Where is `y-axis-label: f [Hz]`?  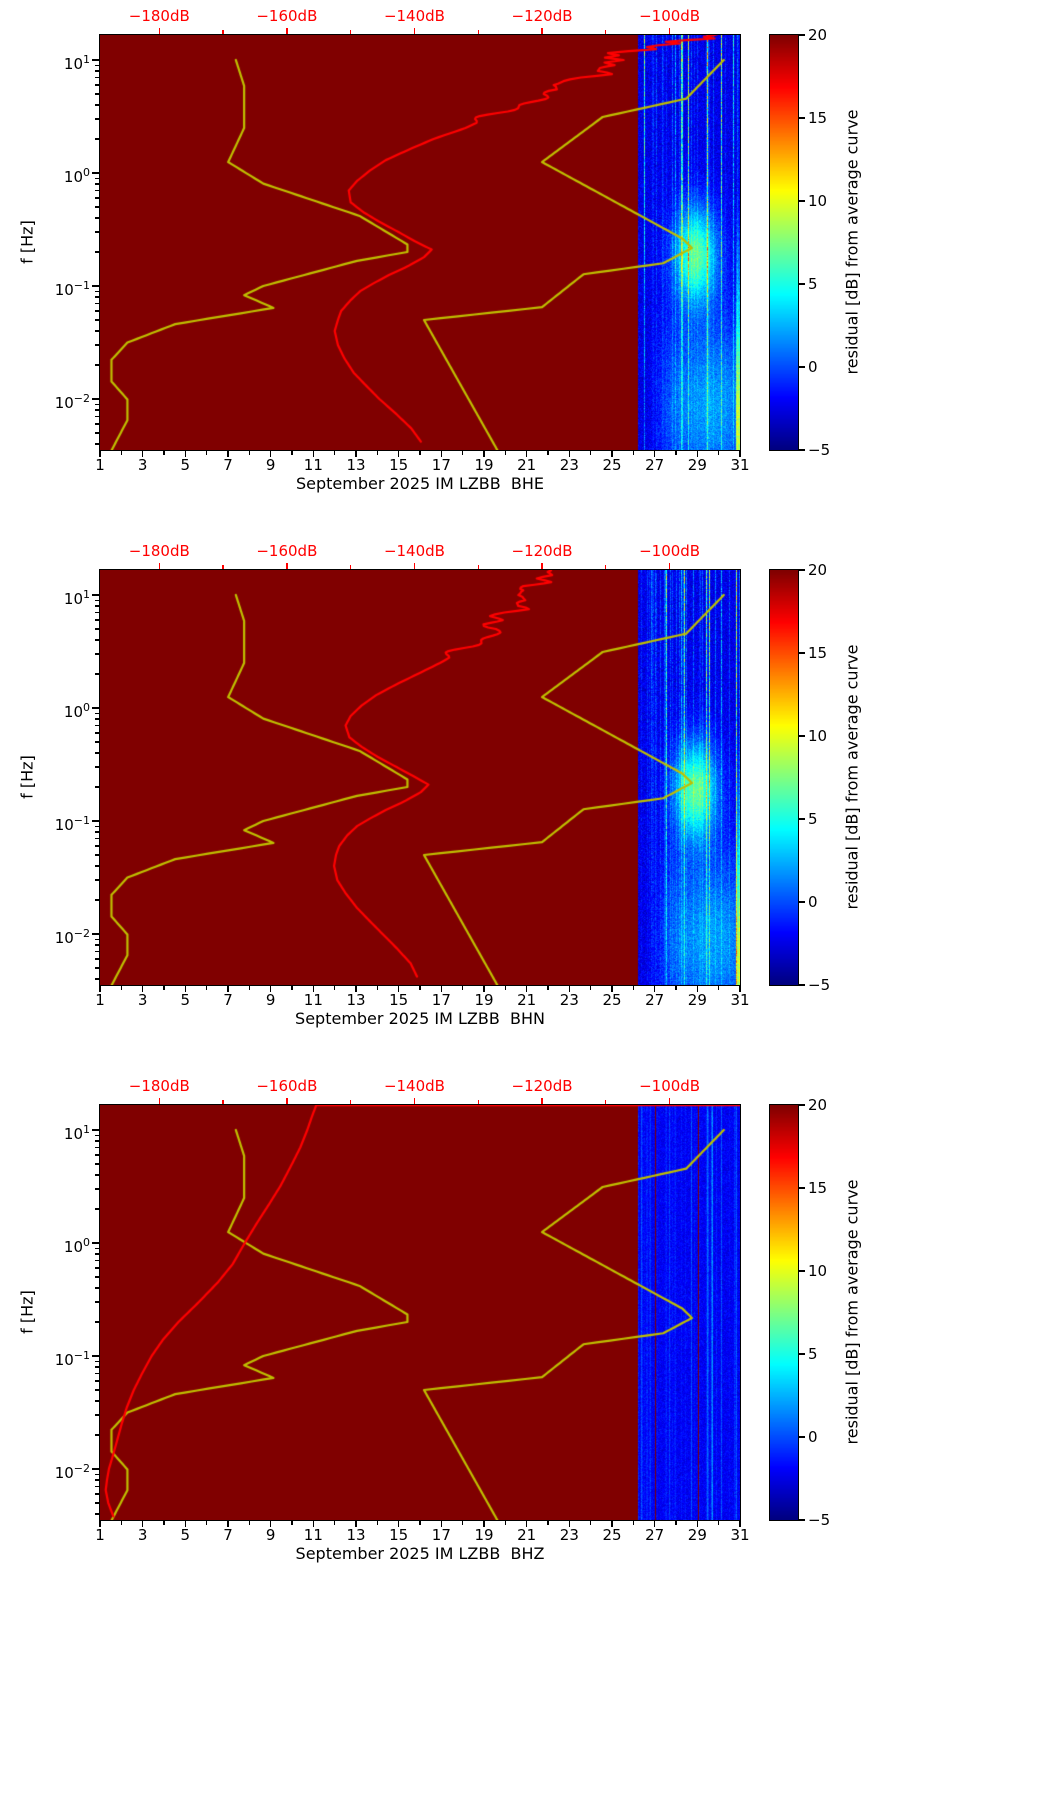 y-axis-label: f [Hz] is located at coordinates (27, 777).